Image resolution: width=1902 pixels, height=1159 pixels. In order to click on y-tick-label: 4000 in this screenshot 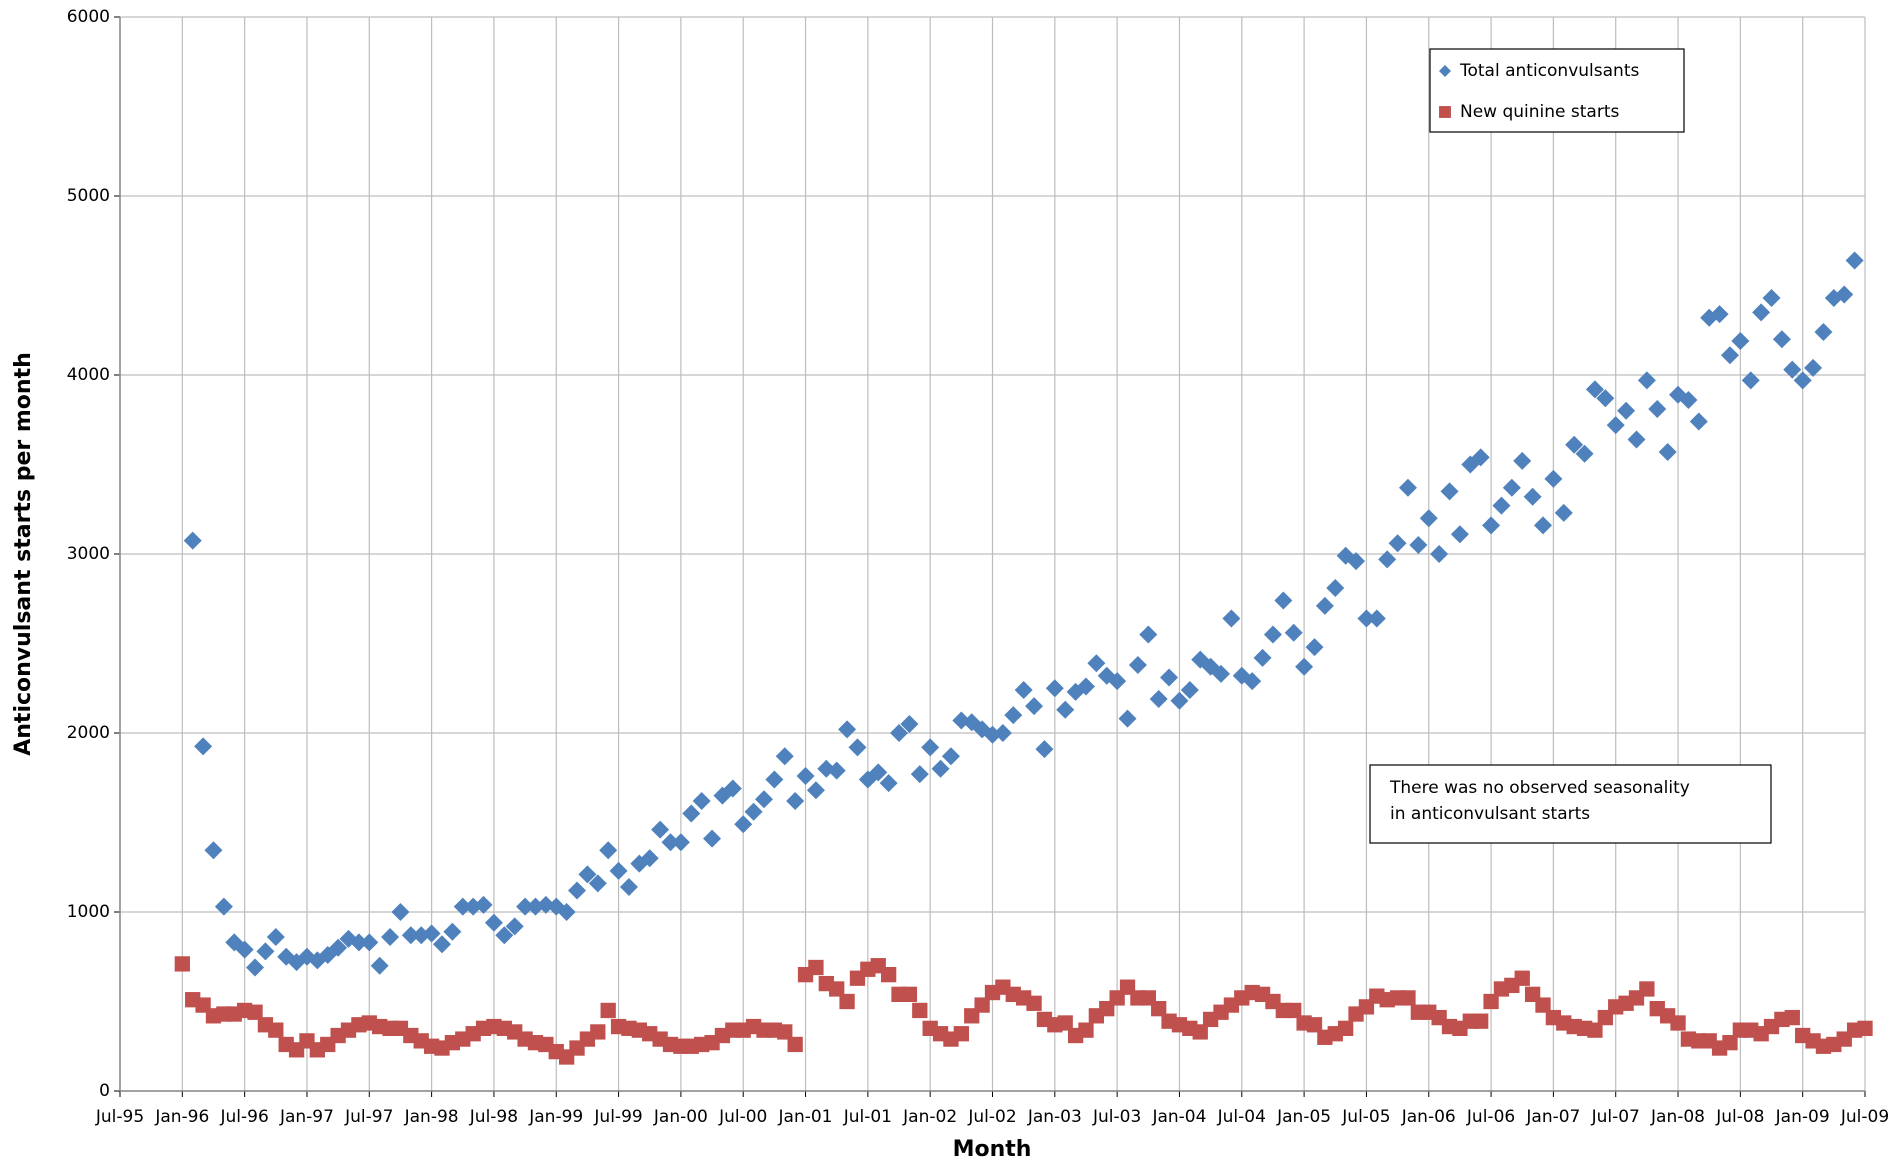, I will do `click(88, 375)`.